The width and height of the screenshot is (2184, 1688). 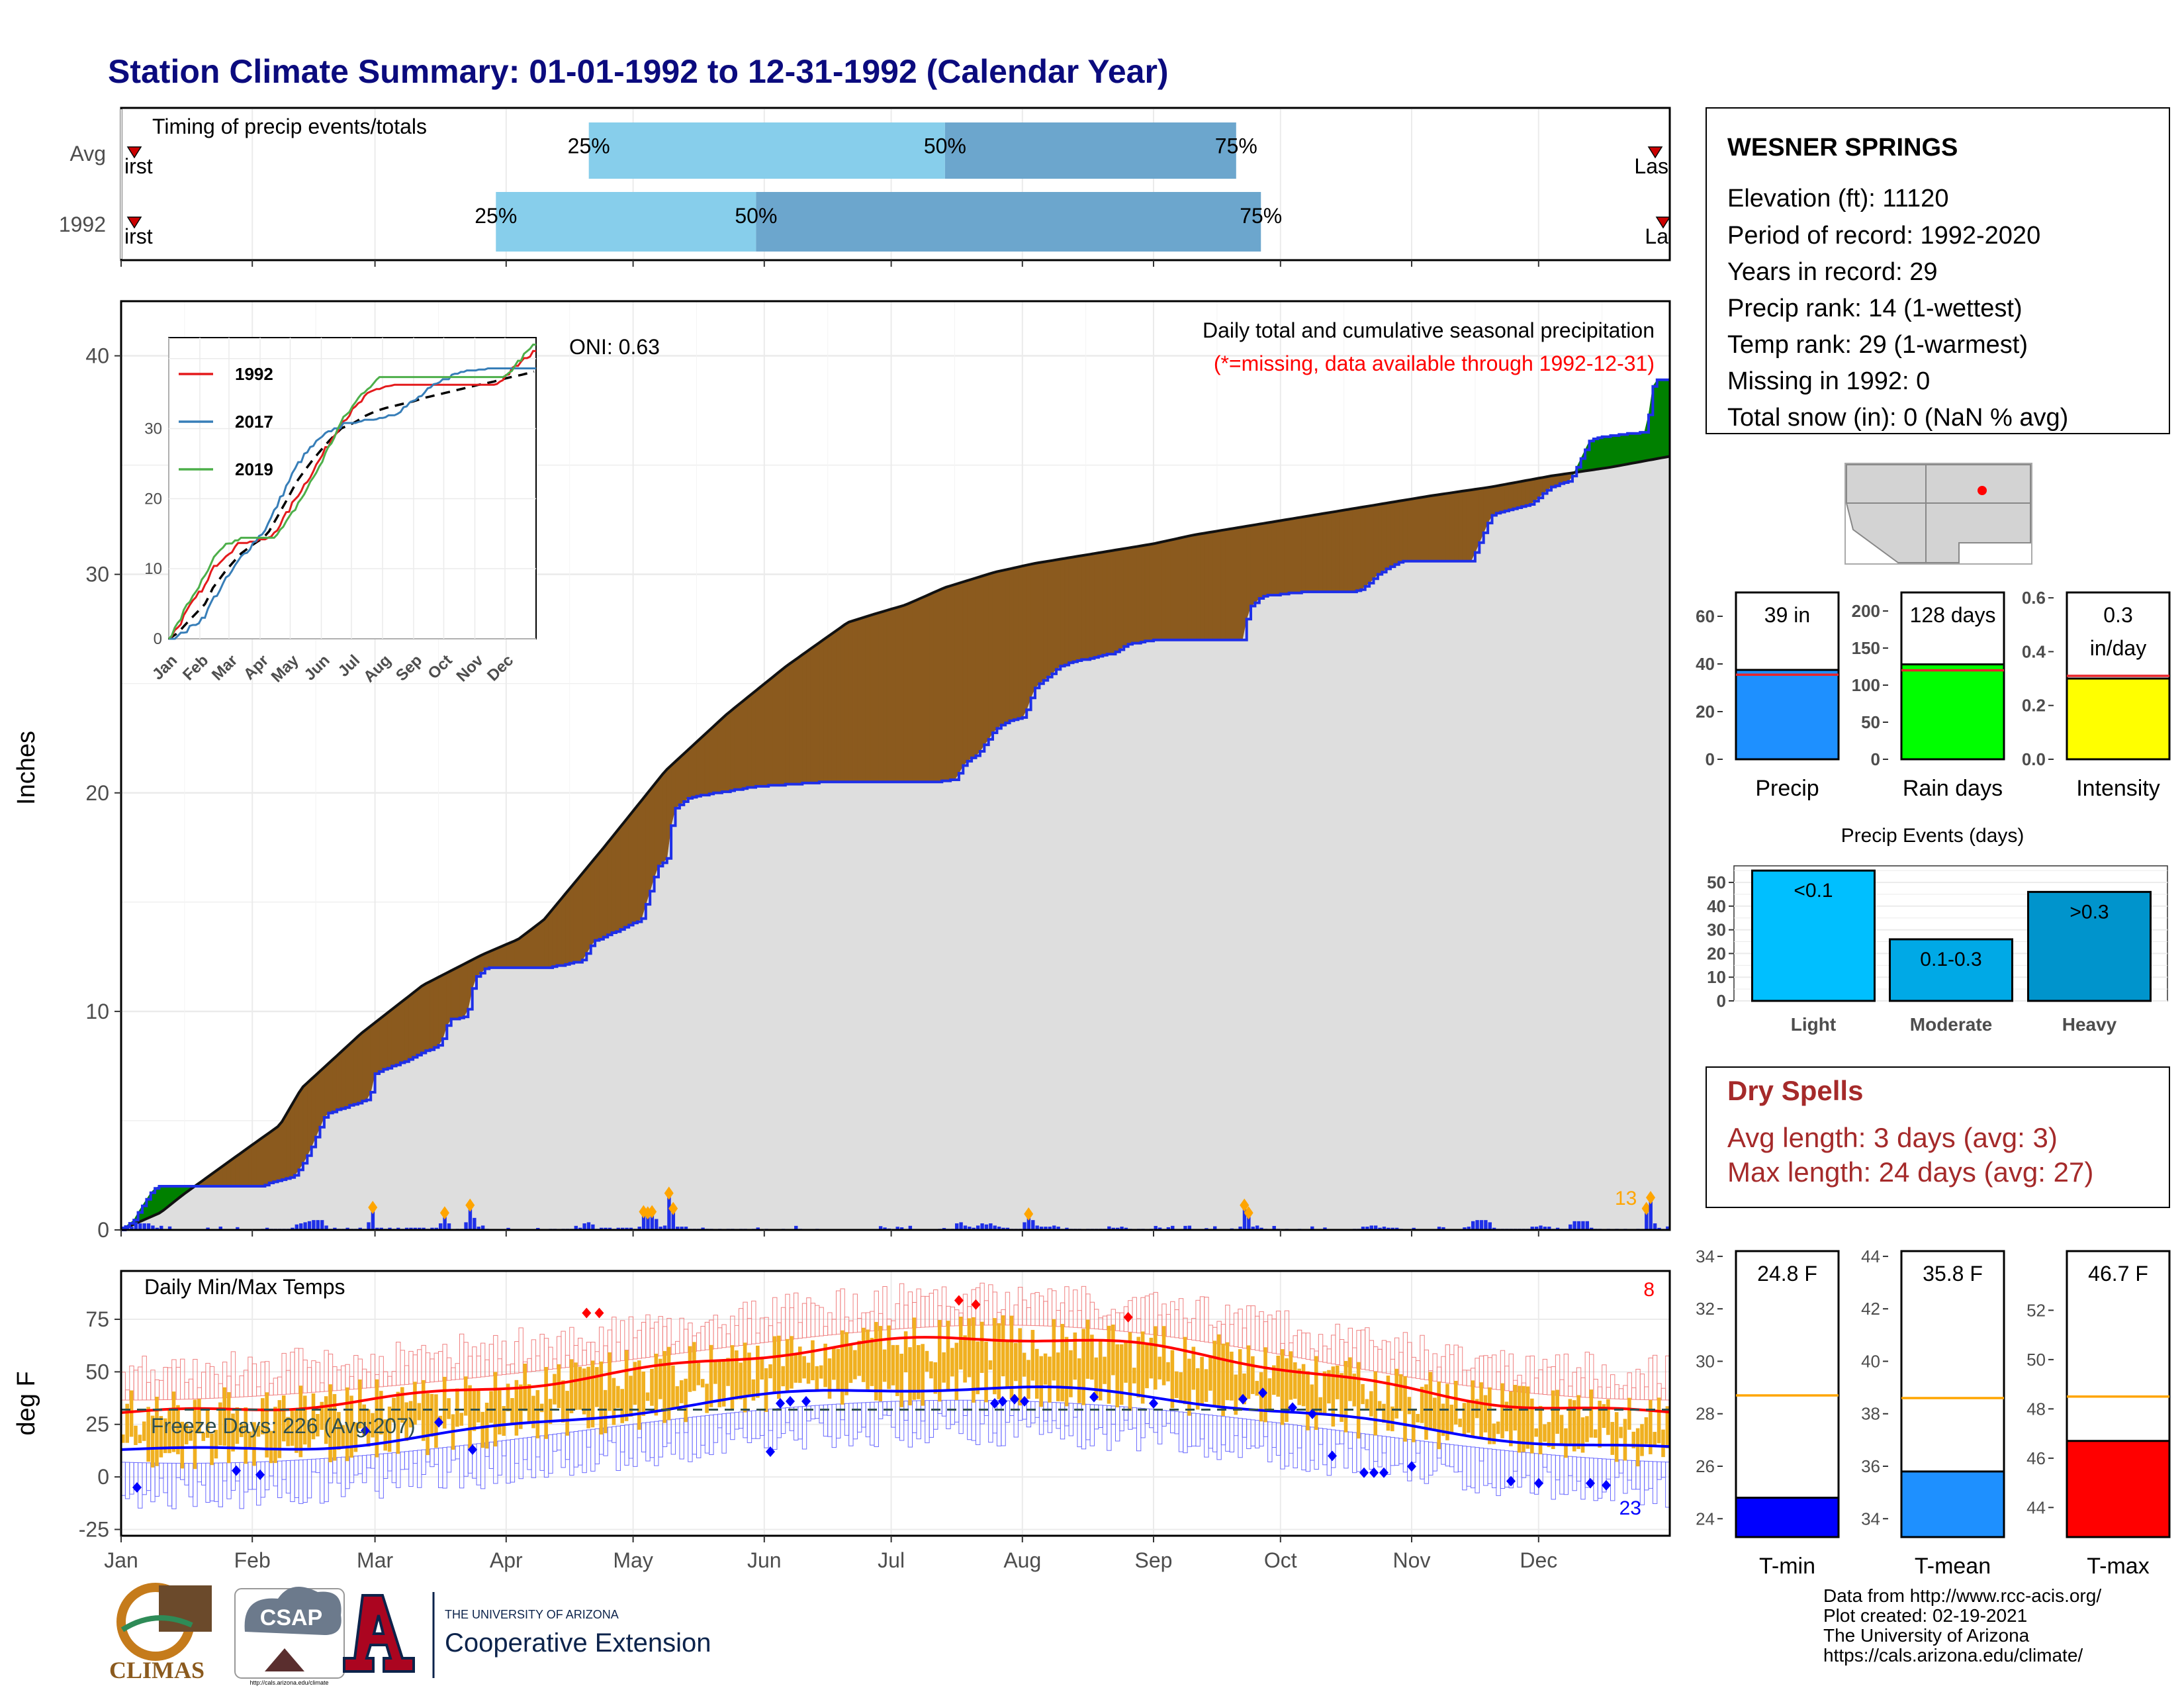 What do you see at coordinates (2034, 759) in the screenshot?
I see `small-bar-ytick-label: 0.0` at bounding box center [2034, 759].